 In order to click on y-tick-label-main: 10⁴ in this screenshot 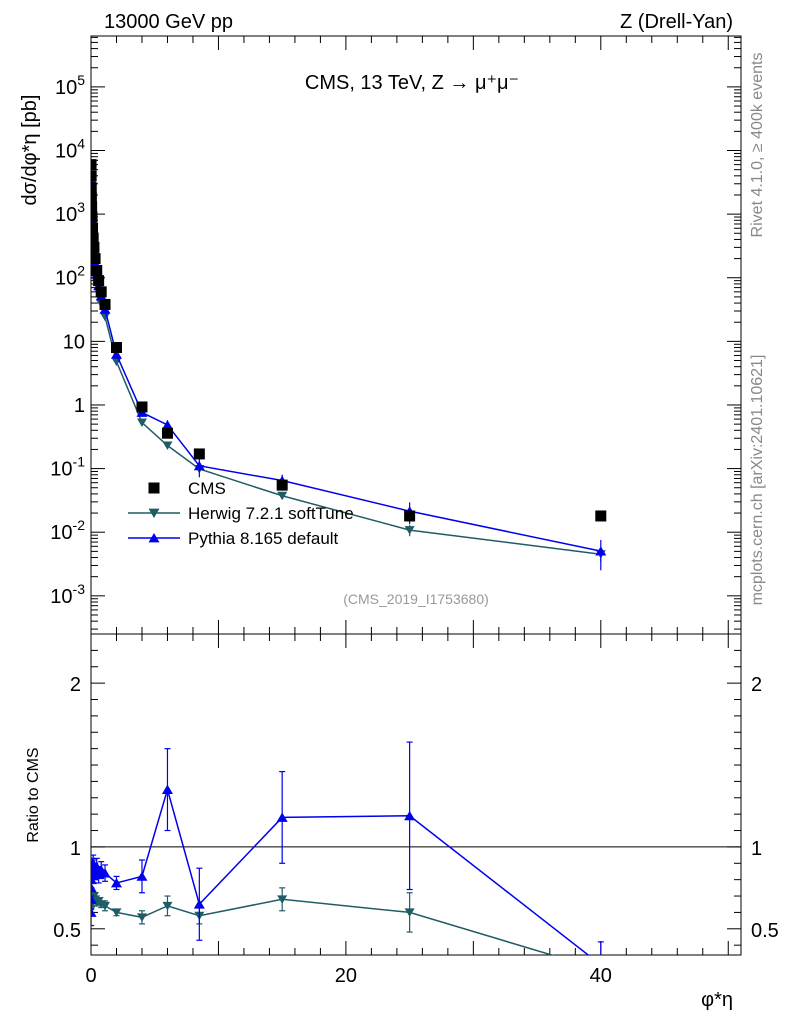, I will do `click(70, 149)`.